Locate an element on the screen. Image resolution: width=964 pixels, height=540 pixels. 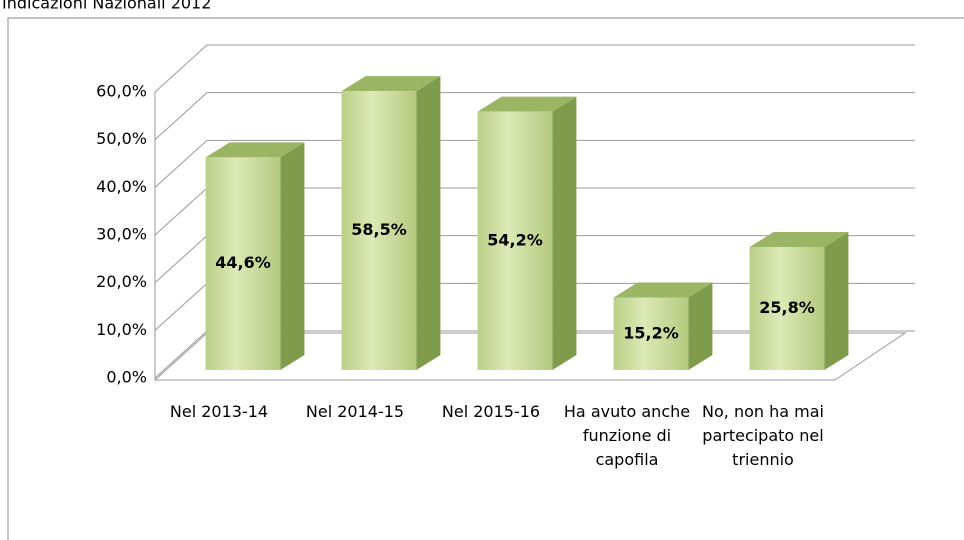
x-tick-label: Ha avuto anche funzione di capofila is located at coordinates (627, 435).